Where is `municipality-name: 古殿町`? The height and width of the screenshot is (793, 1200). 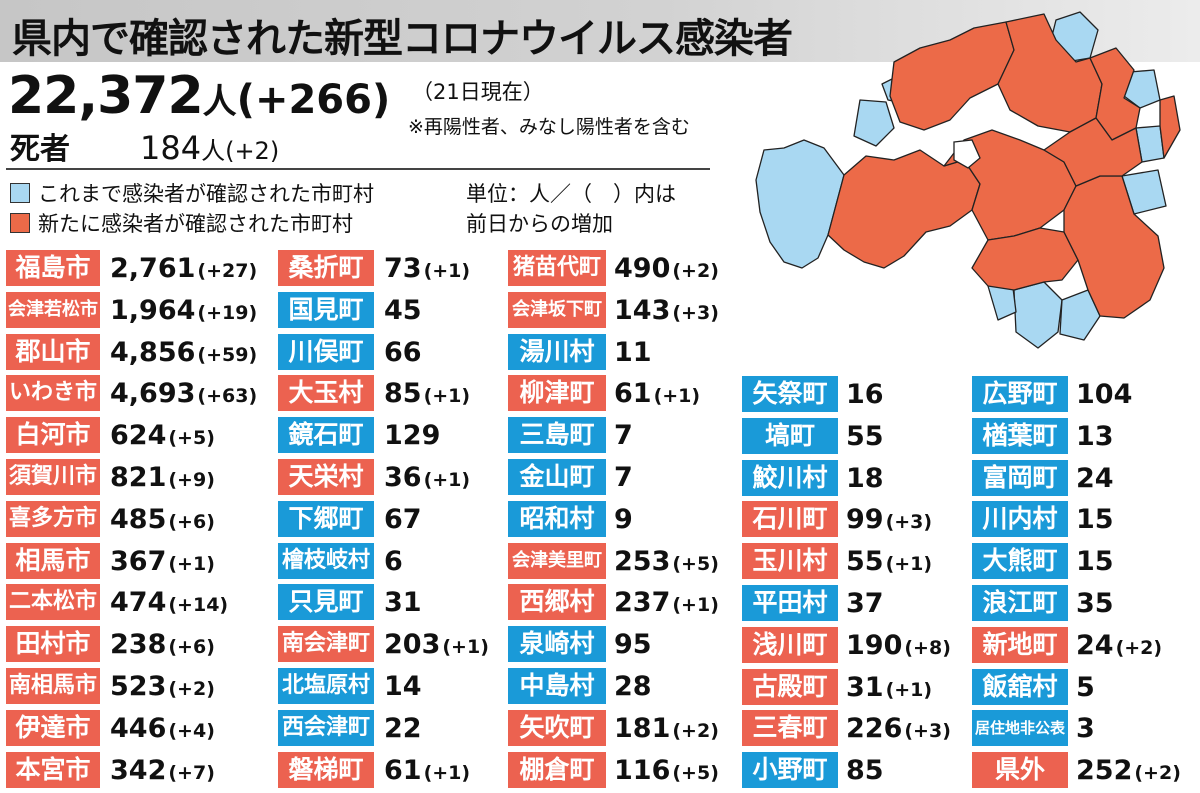
municipality-name: 古殿町 is located at coordinates (790, 686).